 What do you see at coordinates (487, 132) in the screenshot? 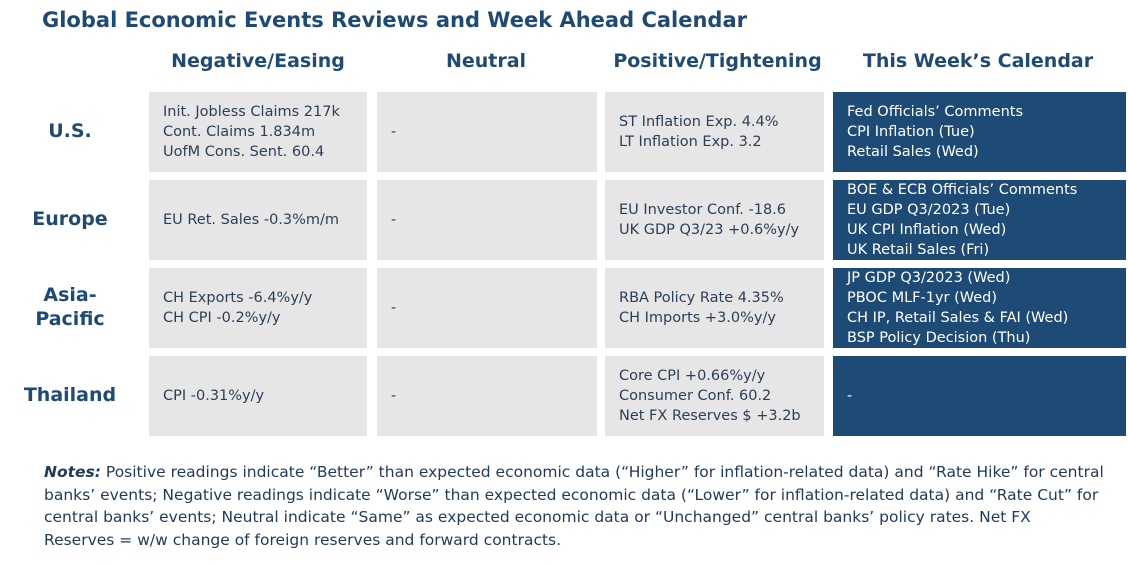
I see `cell-us-neutral: -` at bounding box center [487, 132].